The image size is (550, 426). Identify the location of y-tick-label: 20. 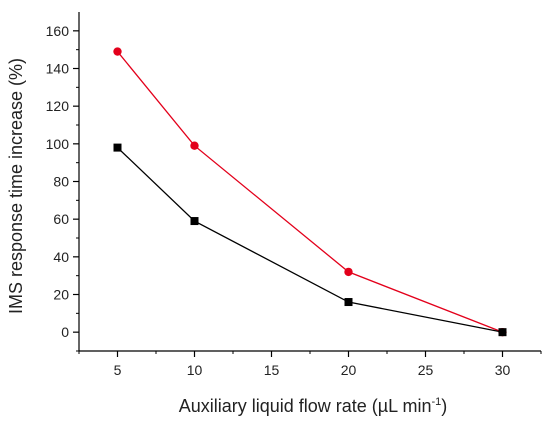
(61, 295).